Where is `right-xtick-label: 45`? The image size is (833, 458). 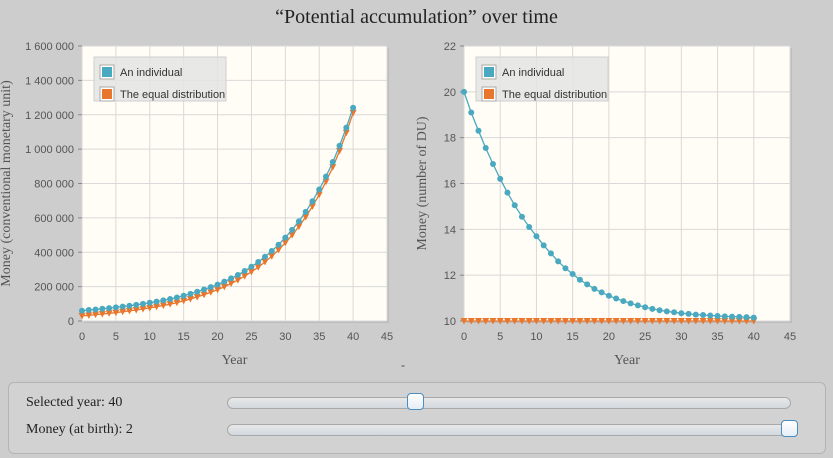 right-xtick-label: 45 is located at coordinates (790, 337).